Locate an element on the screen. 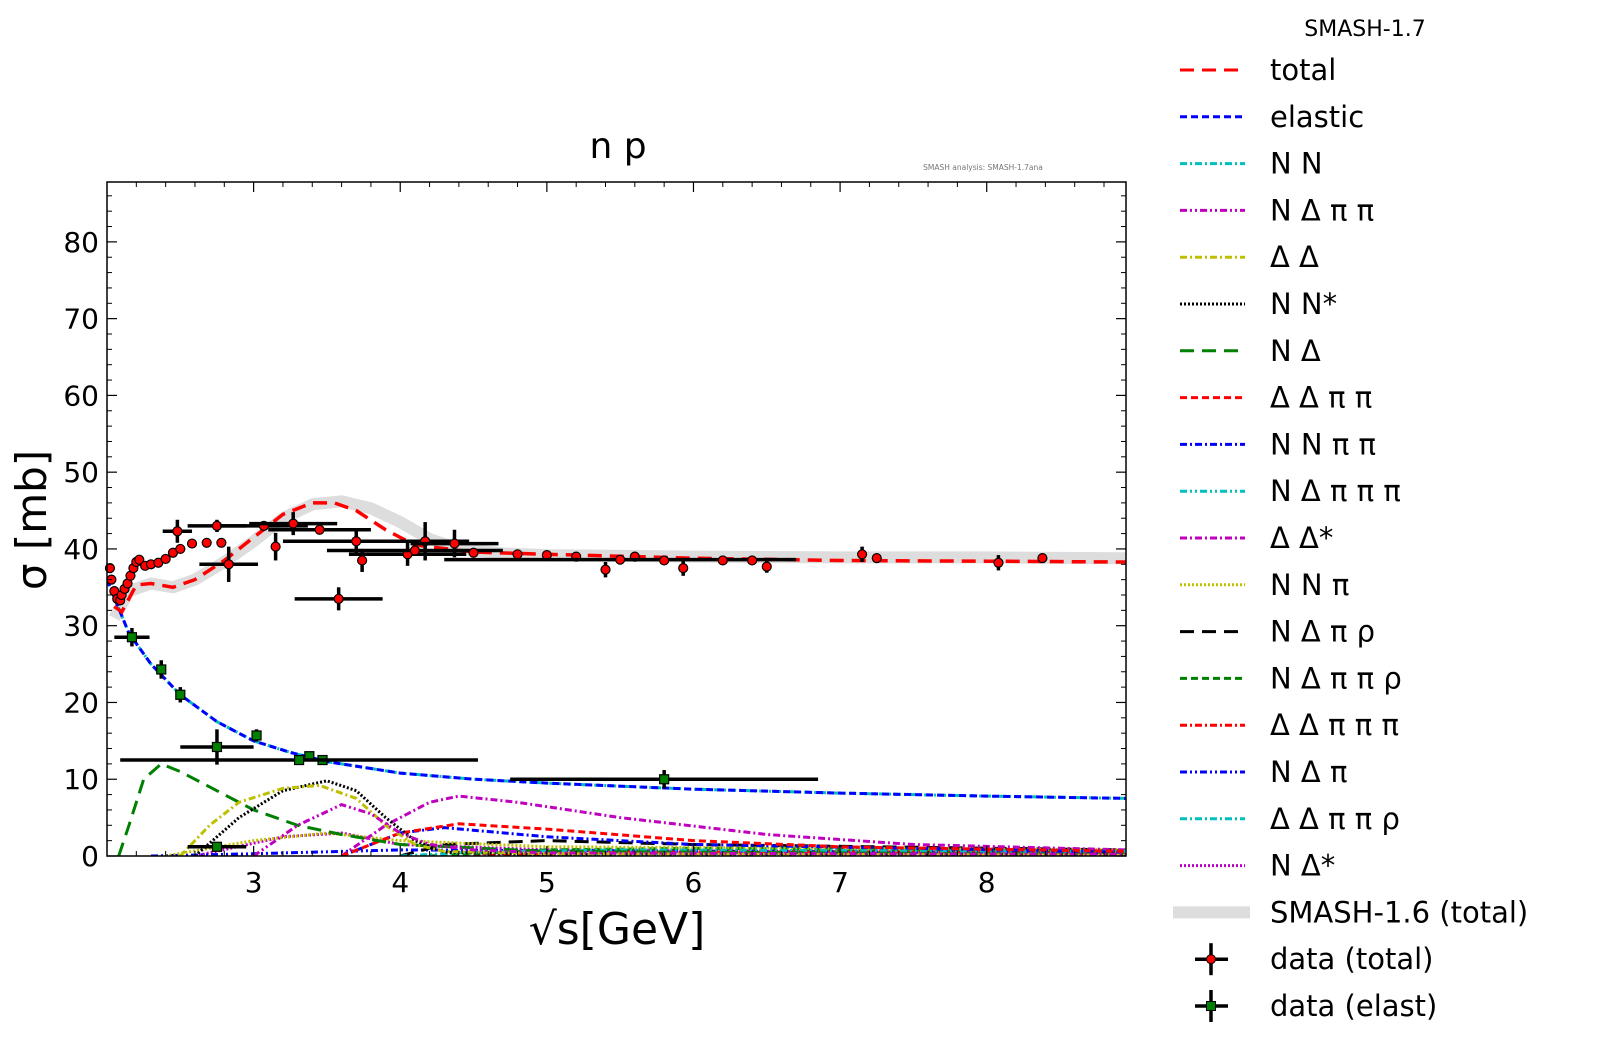 The height and width of the screenshot is (1062, 1600). band-layer is located at coordinates (617, 558).